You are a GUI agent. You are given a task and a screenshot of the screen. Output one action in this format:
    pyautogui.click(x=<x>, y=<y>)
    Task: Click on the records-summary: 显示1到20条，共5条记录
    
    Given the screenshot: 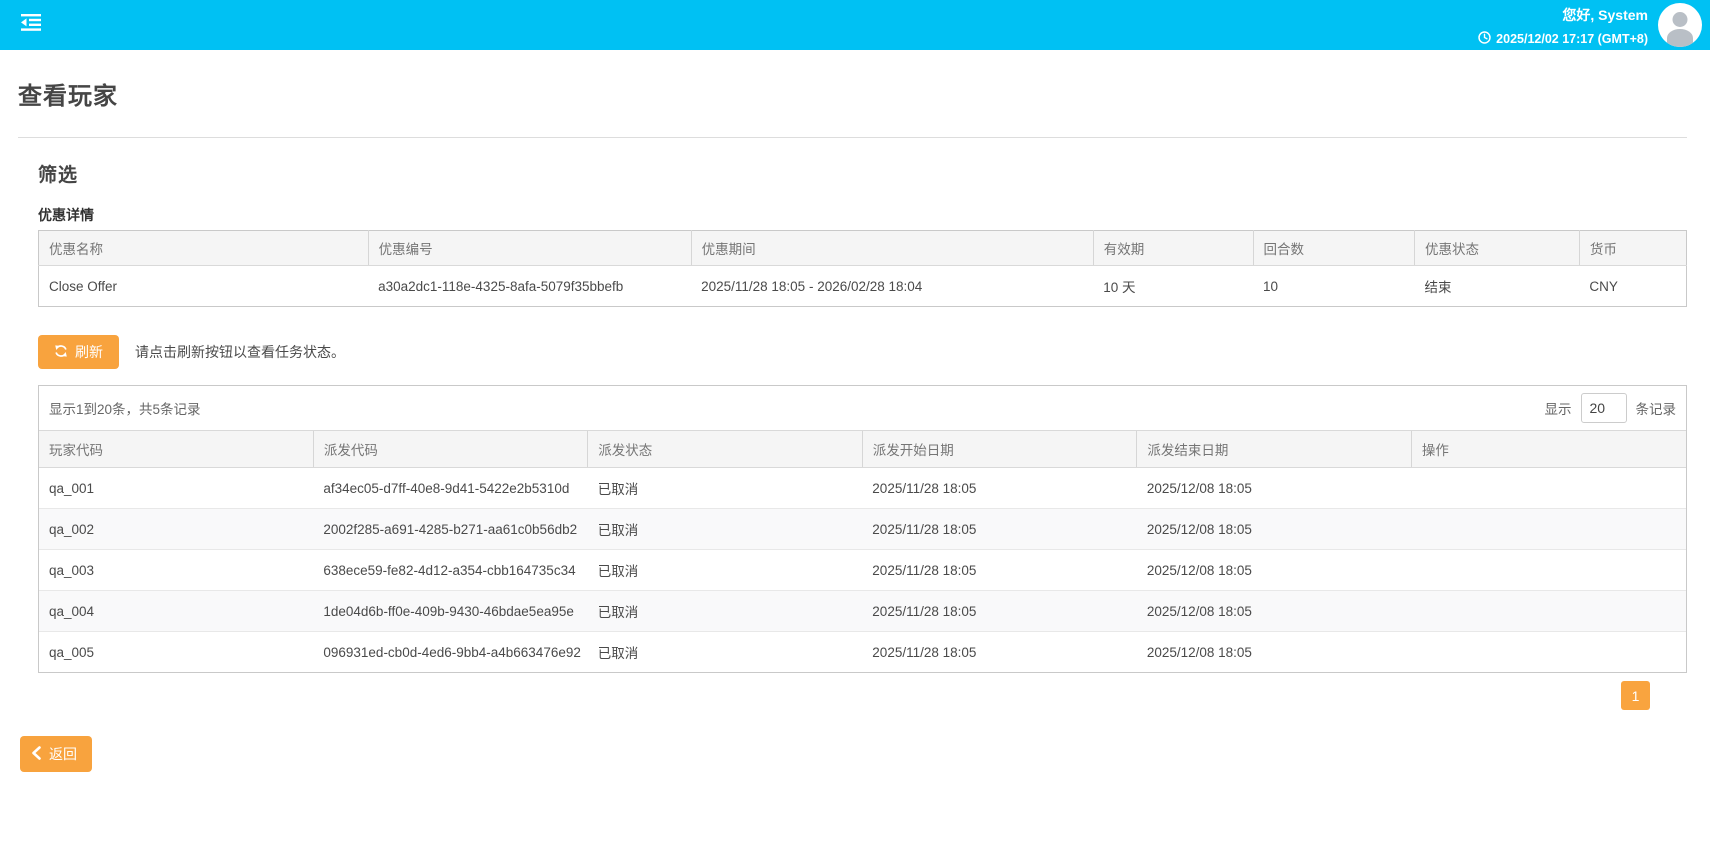 What is the action you would take?
    pyautogui.click(x=125, y=409)
    